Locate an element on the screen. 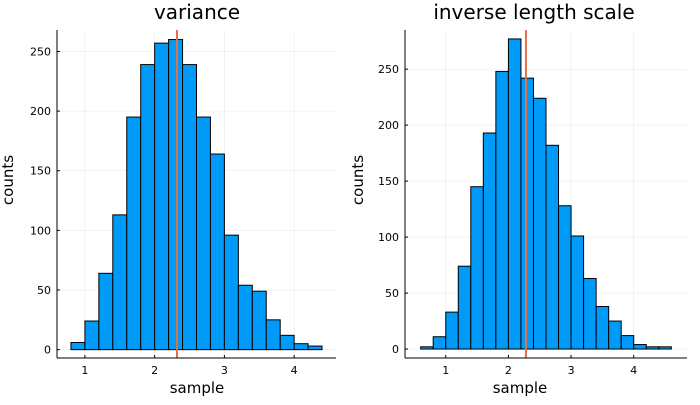  chart-title: inverse length scale is located at coordinates (533, 12).